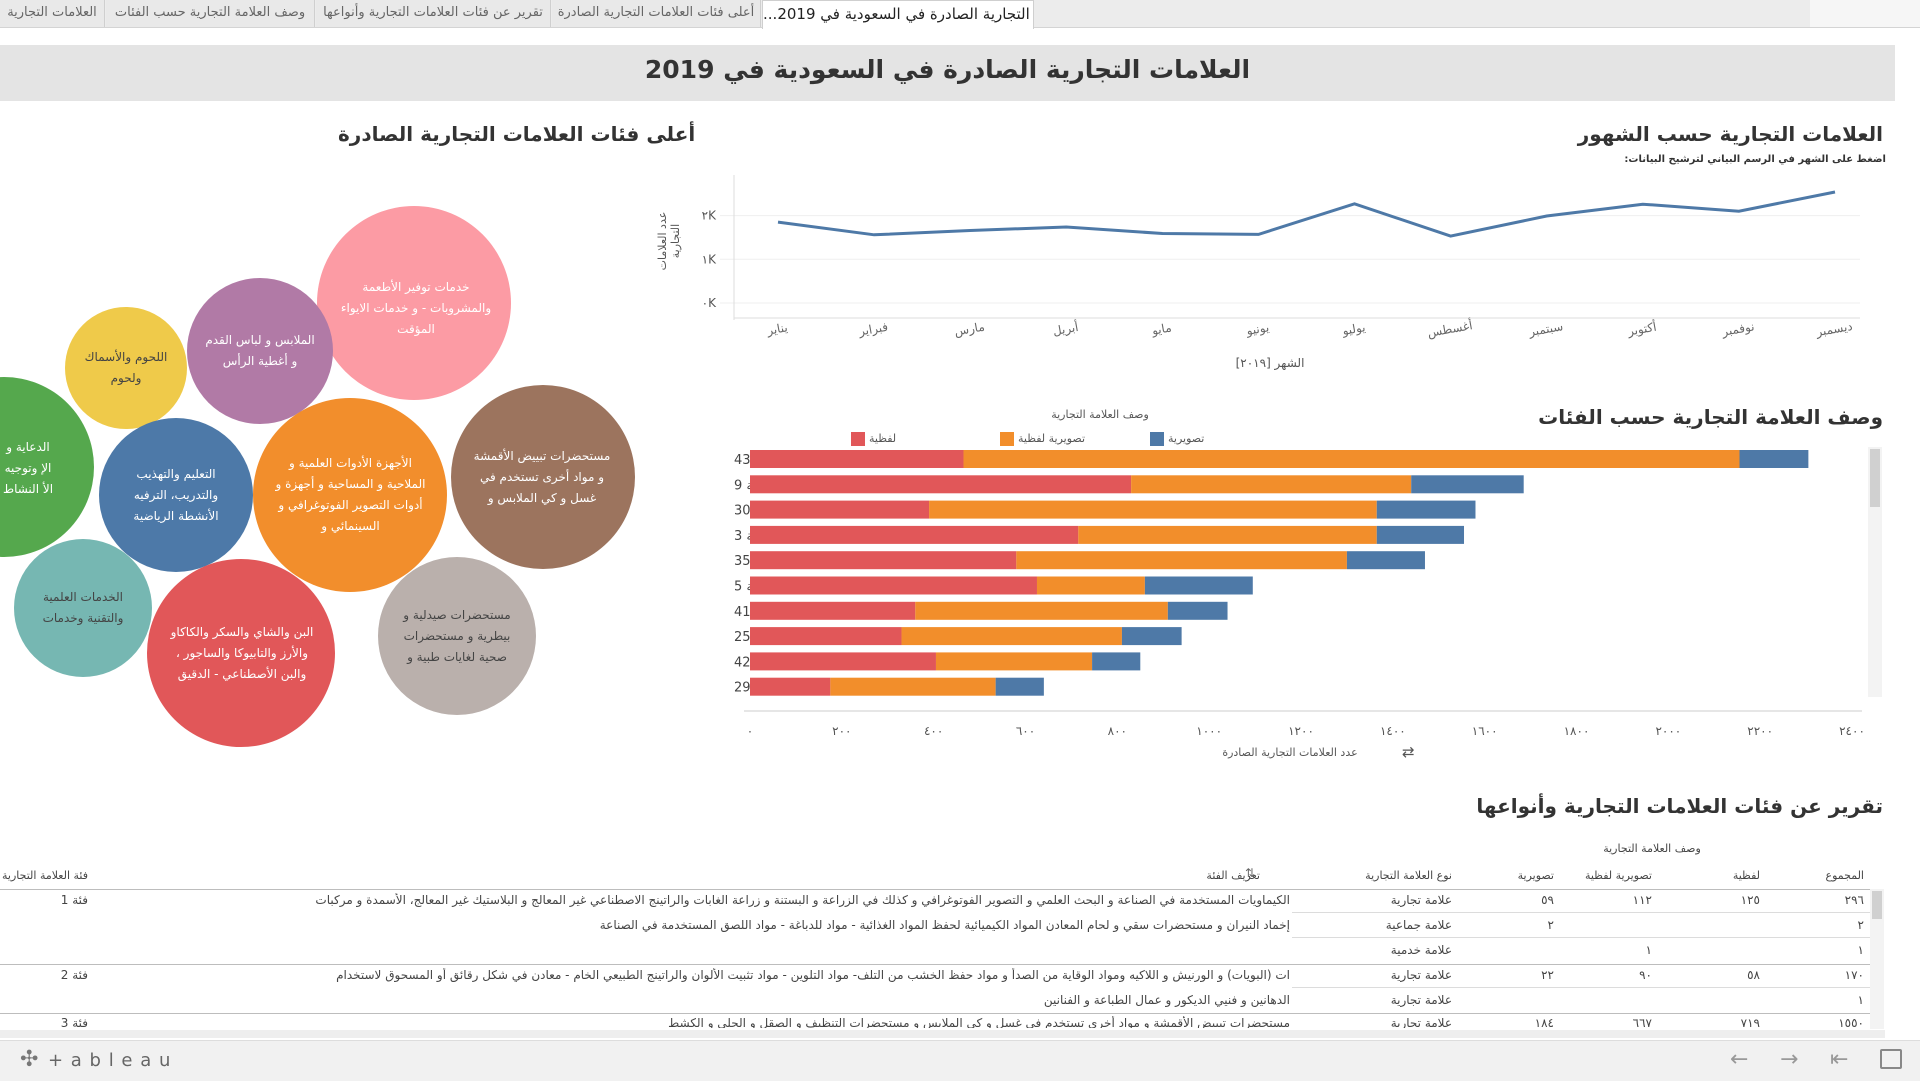 The width and height of the screenshot is (1920, 1081). What do you see at coordinates (1306, 214) in the screenshot?
I see `line-series-path` at bounding box center [1306, 214].